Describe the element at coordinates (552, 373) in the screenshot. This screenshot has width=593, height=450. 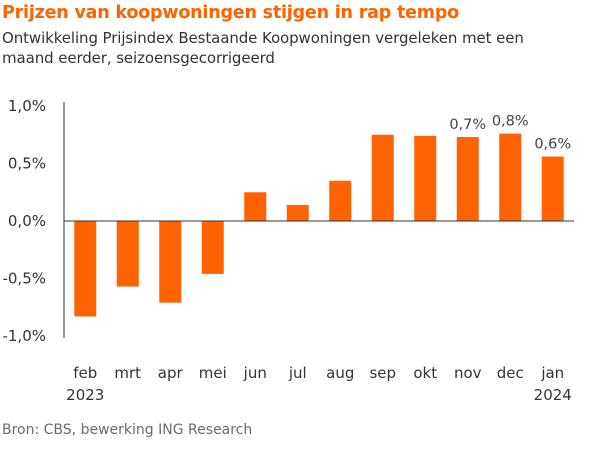
I see `x-tick-label: jan` at that location.